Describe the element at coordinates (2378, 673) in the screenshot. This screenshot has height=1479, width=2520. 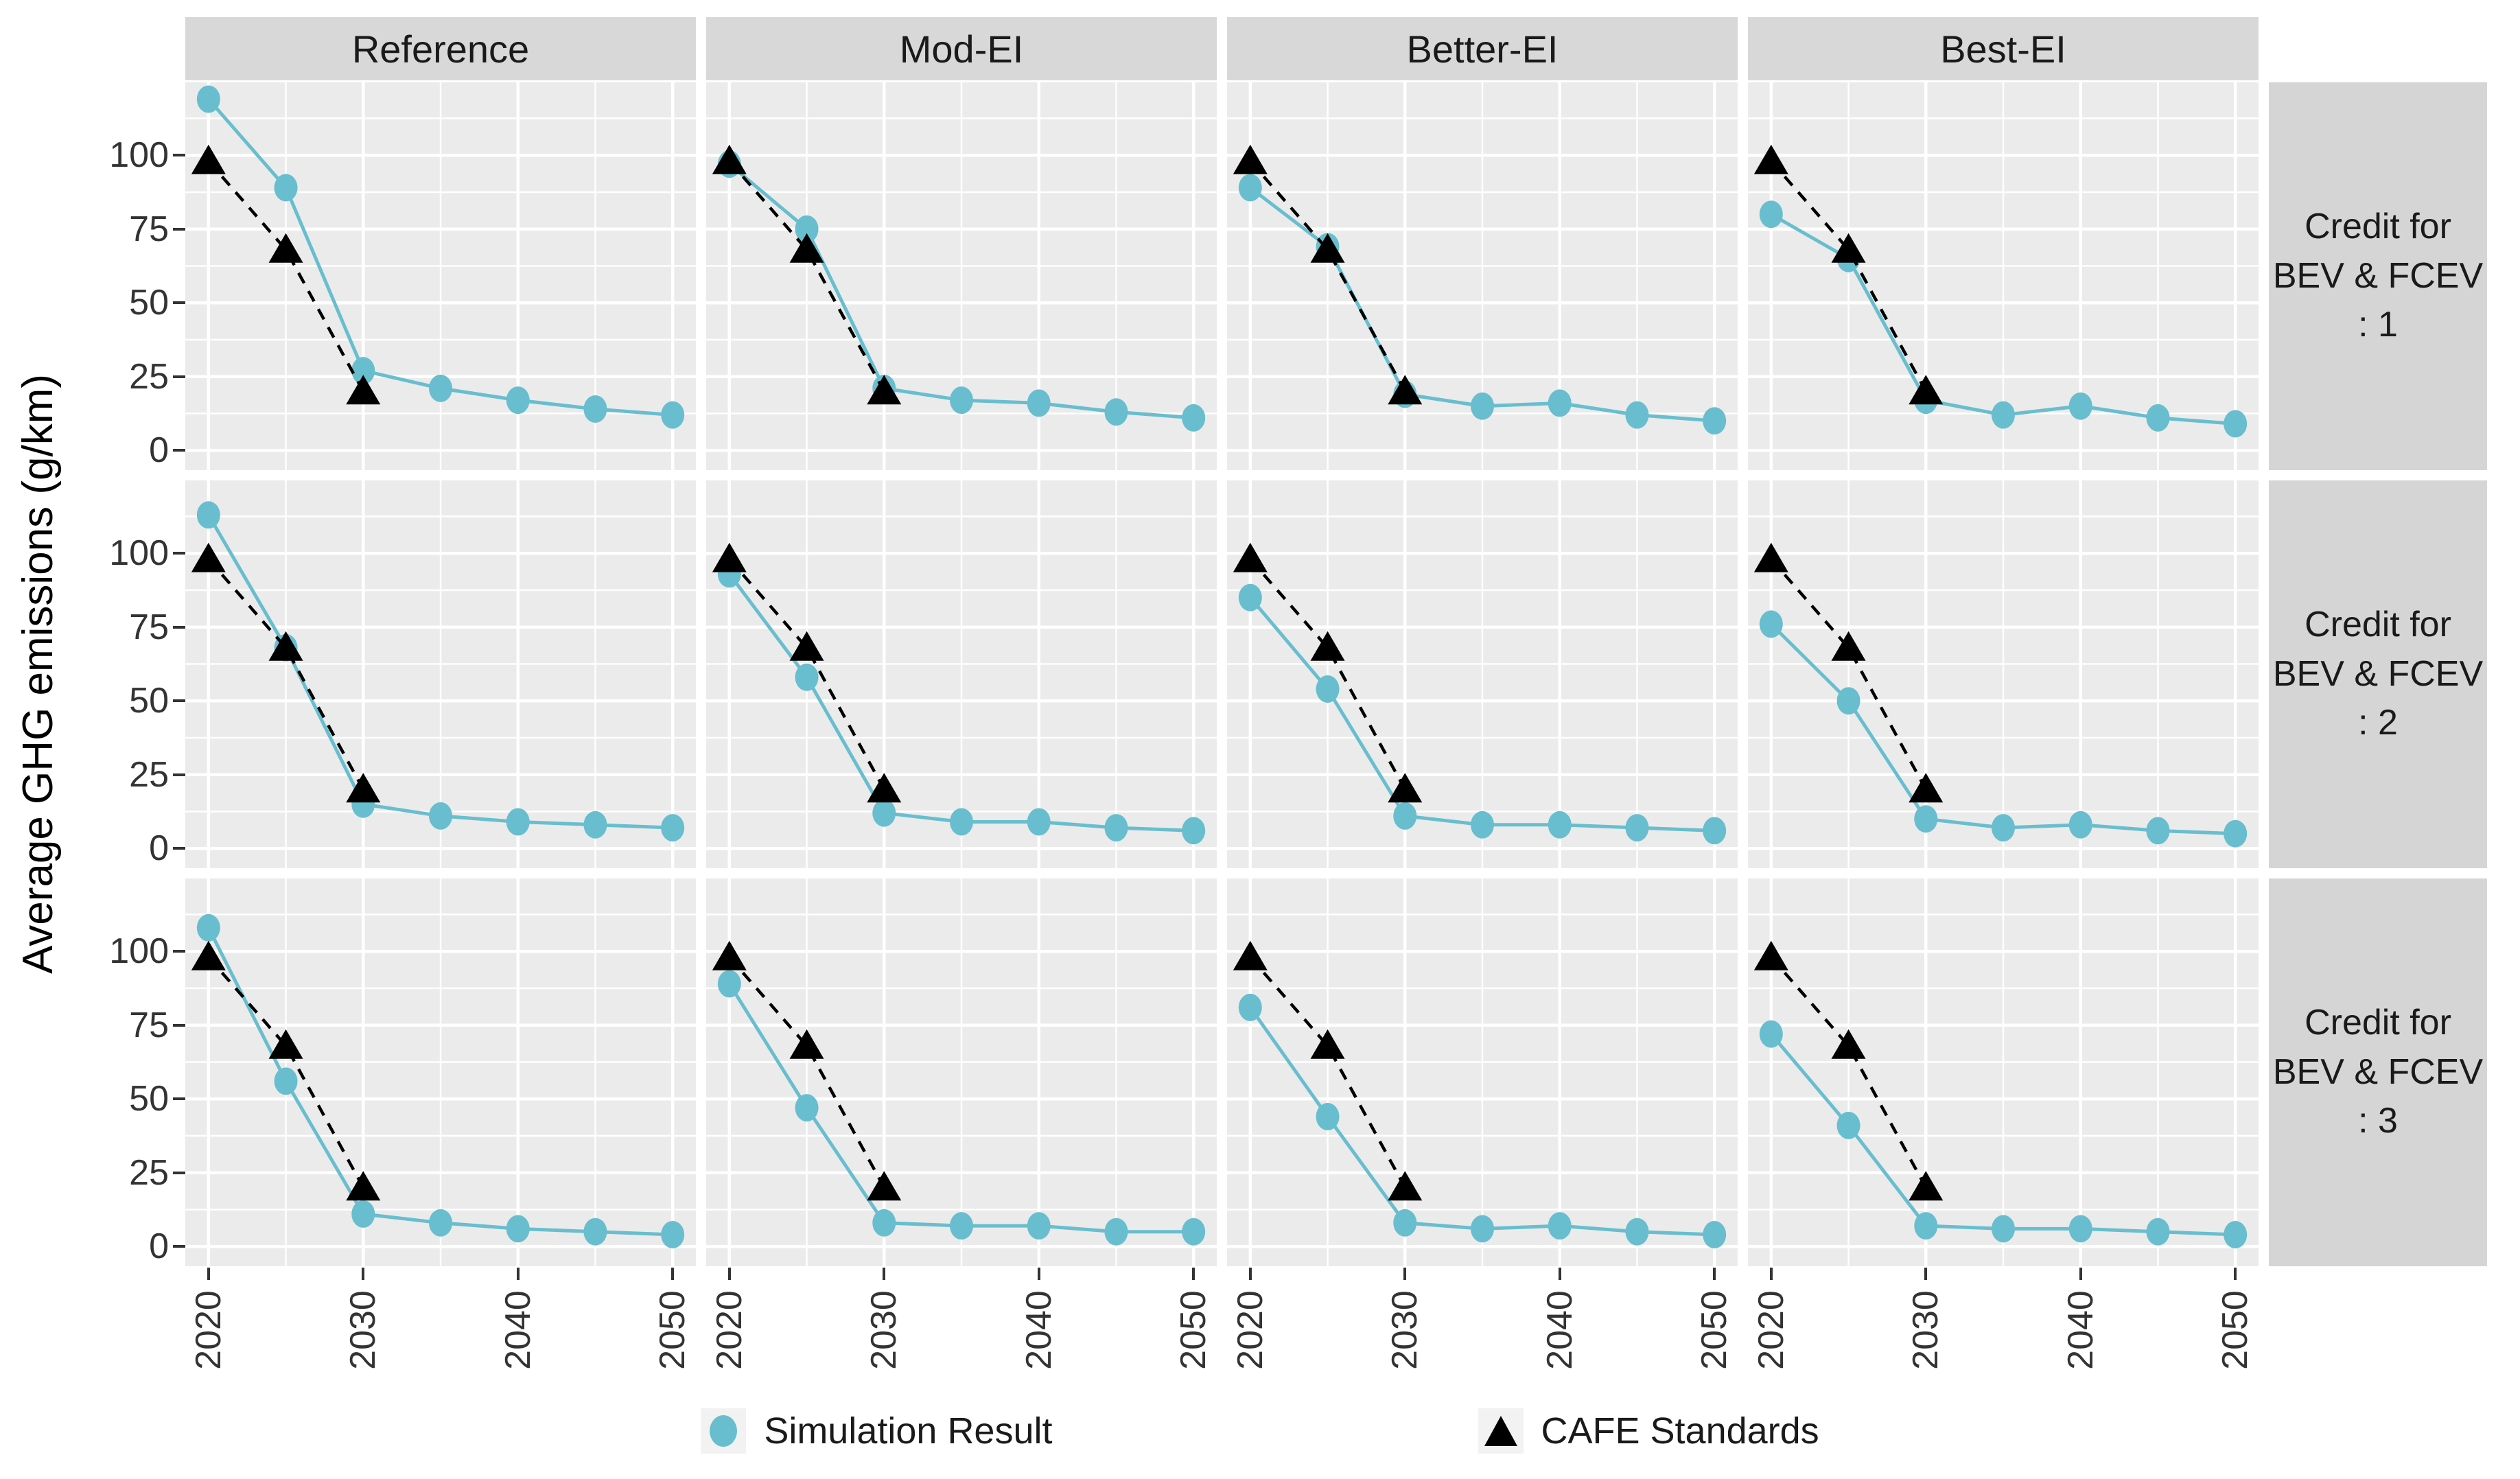
I see `facet-strip-label: Credit for BEV & FCEV : 2` at that location.